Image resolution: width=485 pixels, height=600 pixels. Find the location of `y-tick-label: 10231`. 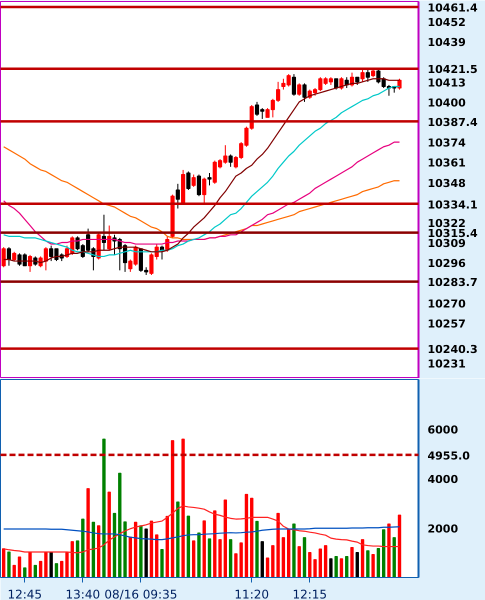

y-tick-label: 10231 is located at coordinates (447, 364).